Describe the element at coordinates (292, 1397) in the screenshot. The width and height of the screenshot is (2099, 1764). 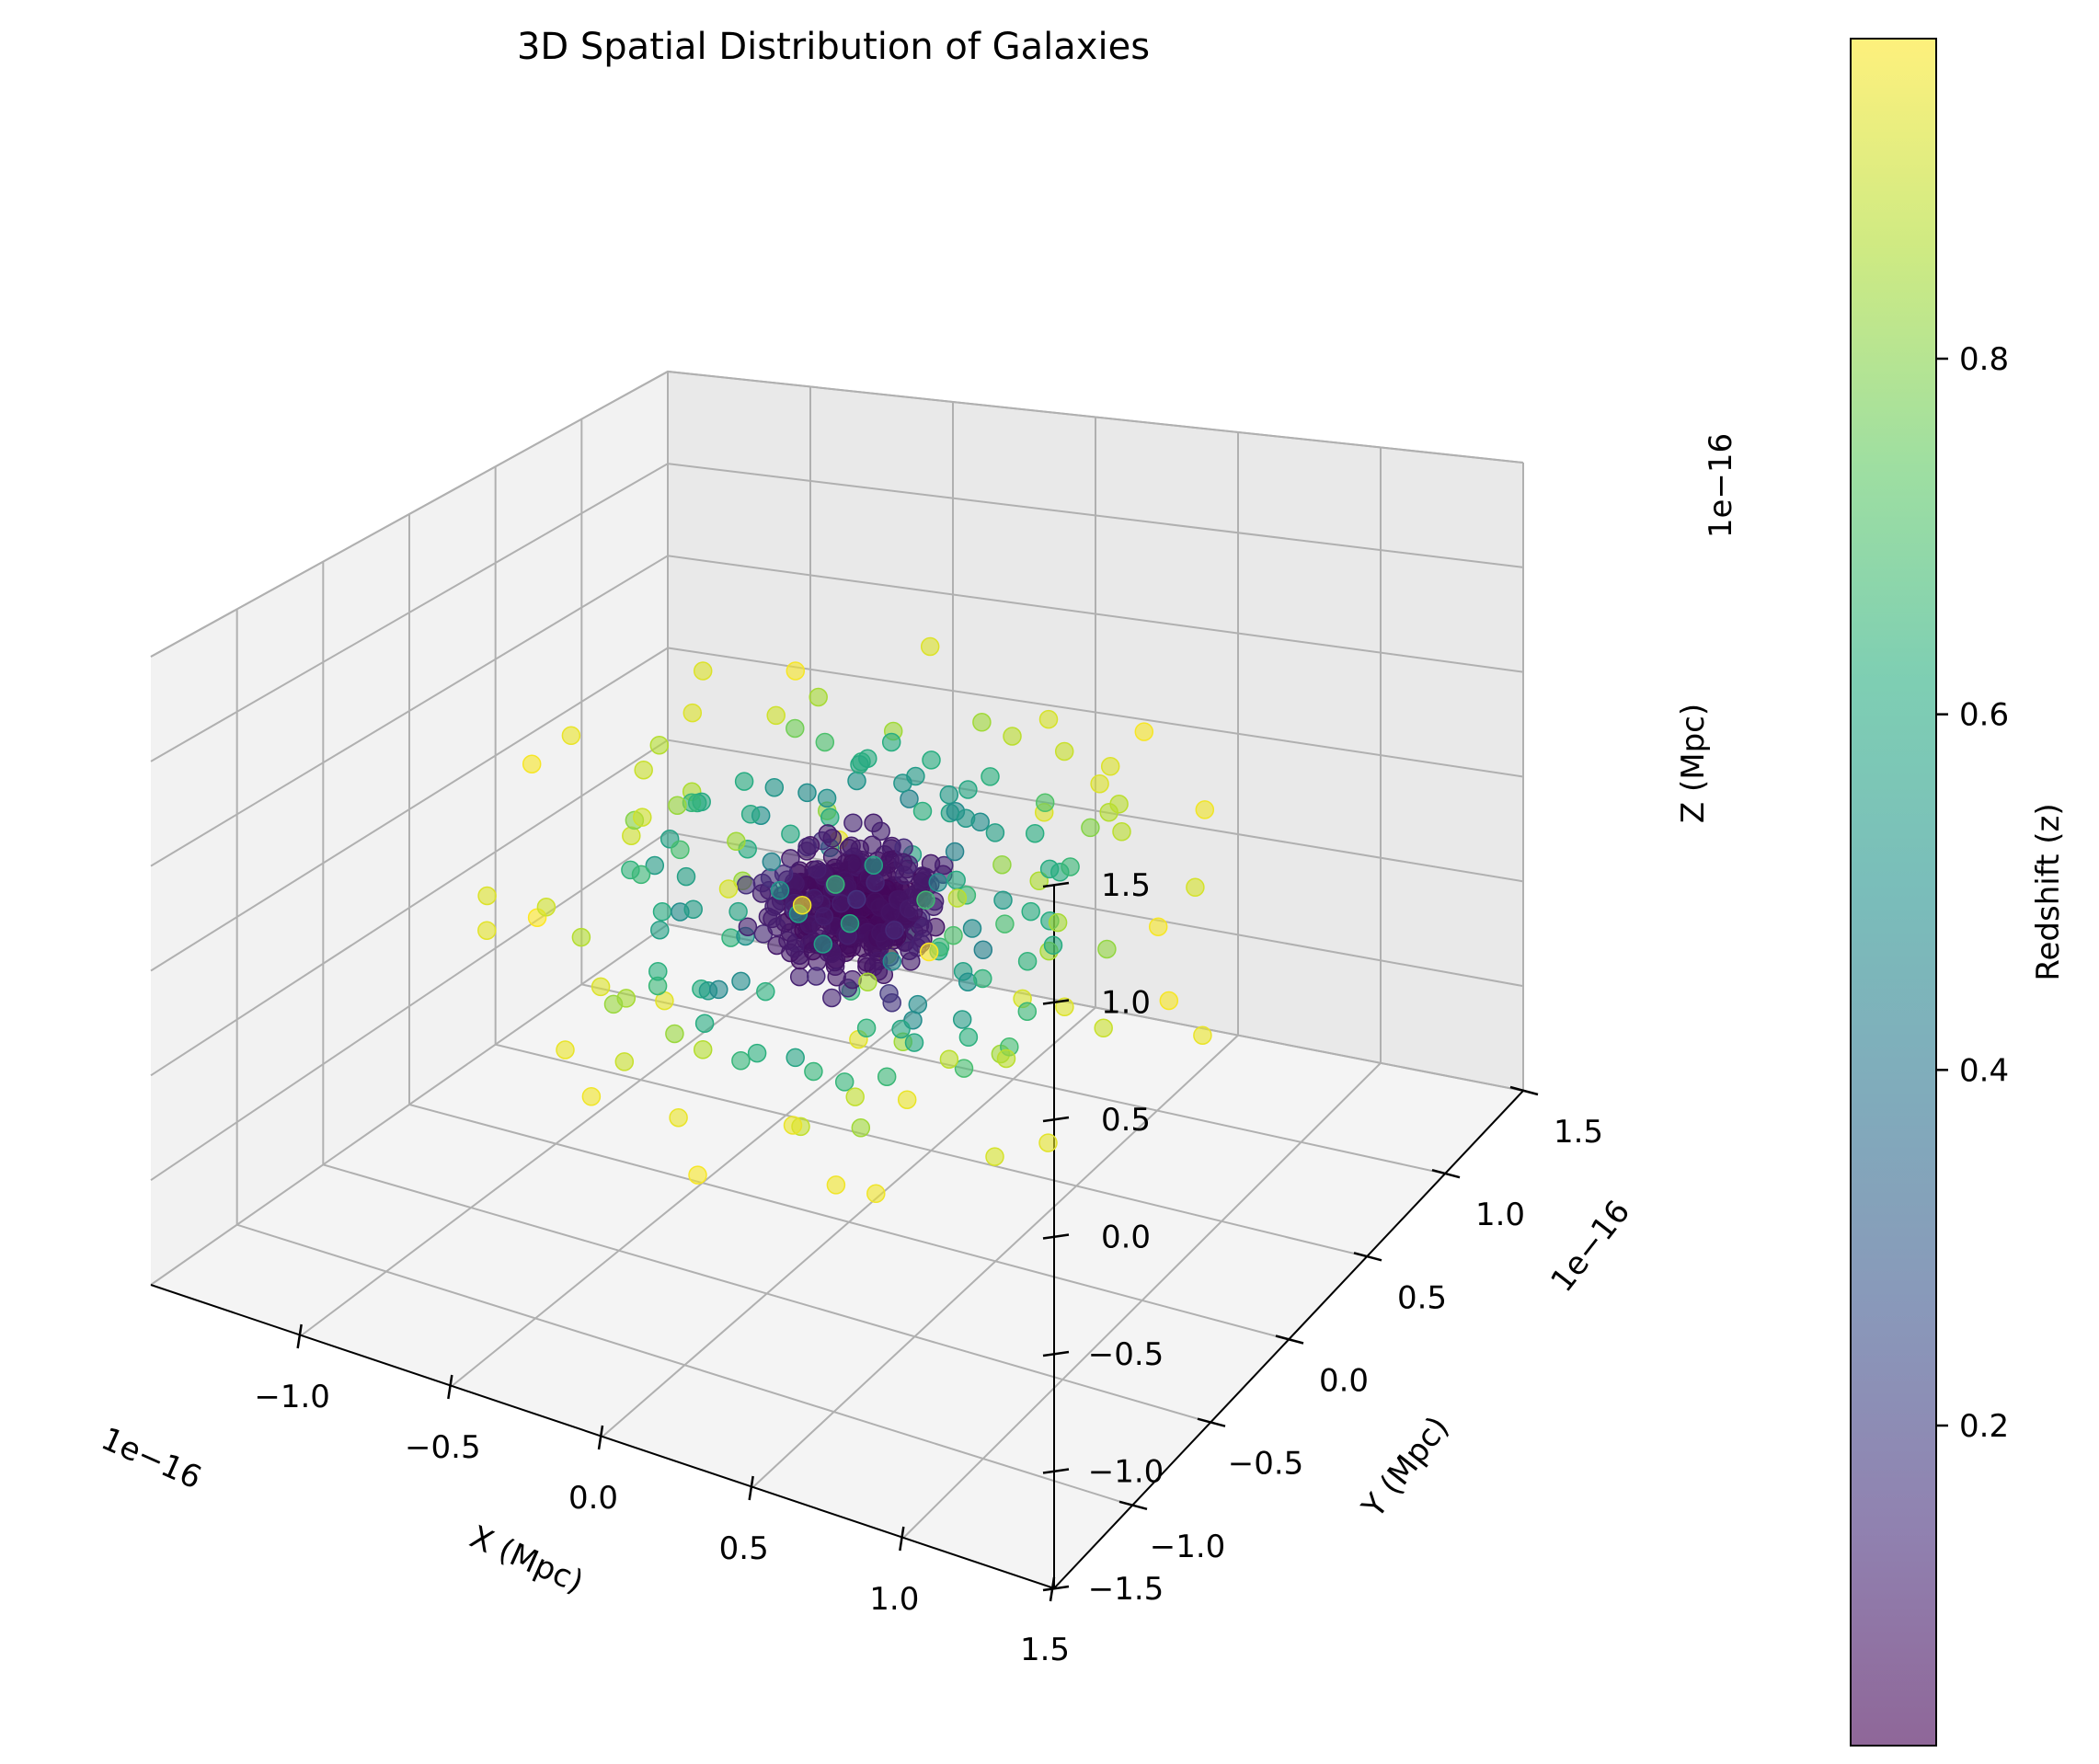
I see `x-tick-label: −1.0` at that location.